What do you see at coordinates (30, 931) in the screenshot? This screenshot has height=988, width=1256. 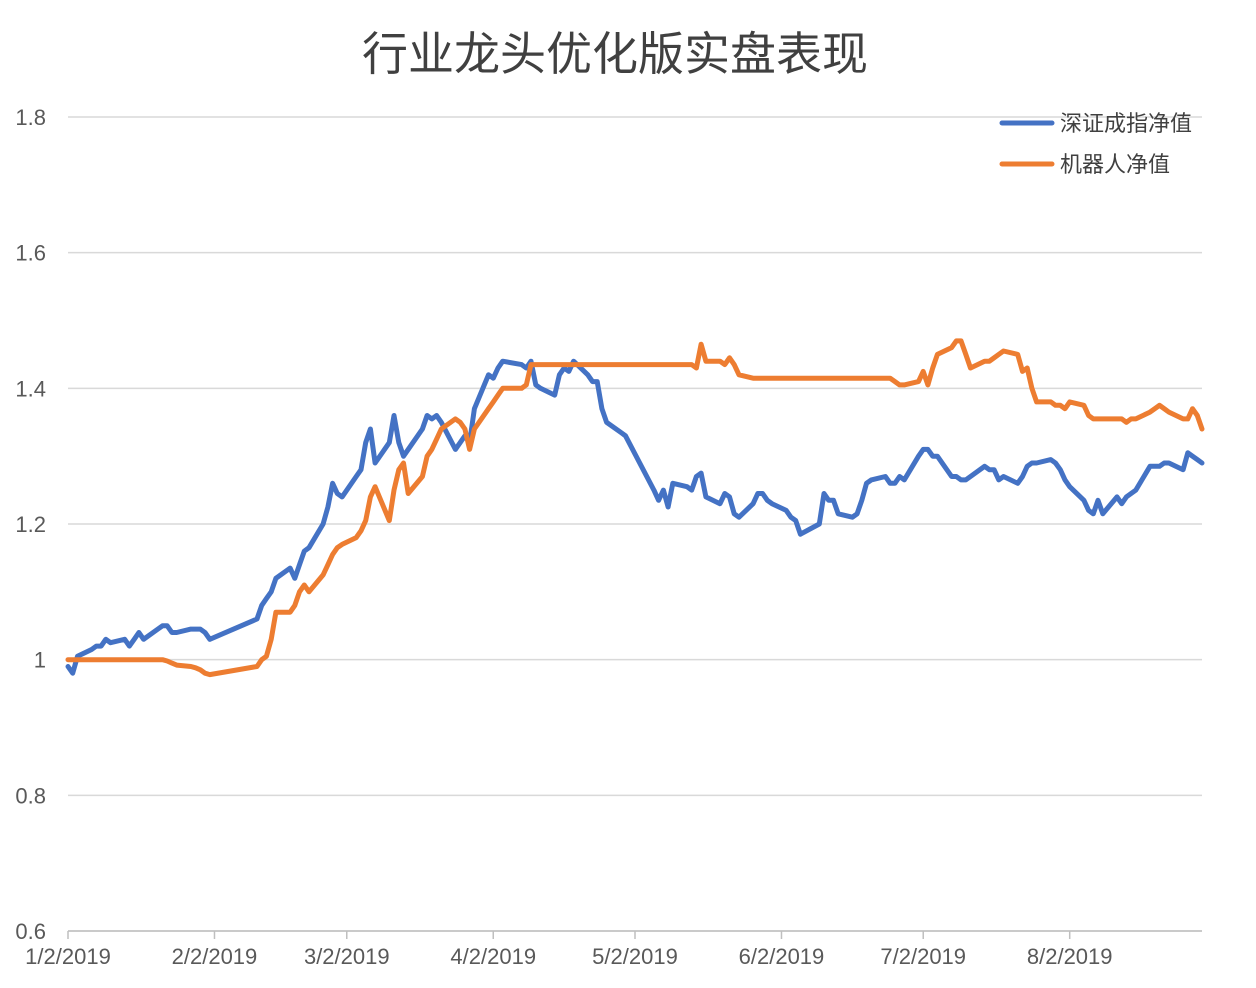 I see `y-tick-label: 0.6` at bounding box center [30, 931].